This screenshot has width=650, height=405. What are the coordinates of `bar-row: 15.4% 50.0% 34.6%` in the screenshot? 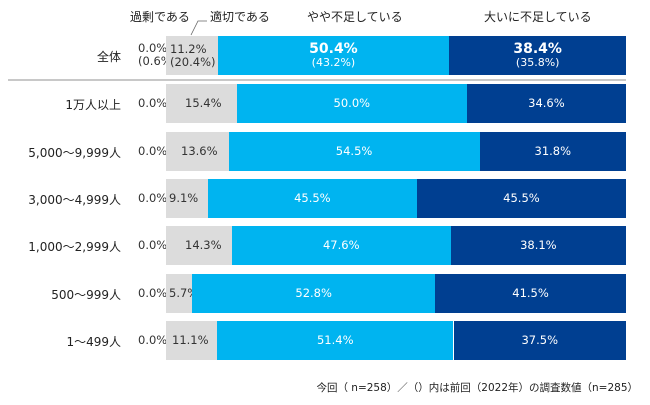 It's located at (396, 103).